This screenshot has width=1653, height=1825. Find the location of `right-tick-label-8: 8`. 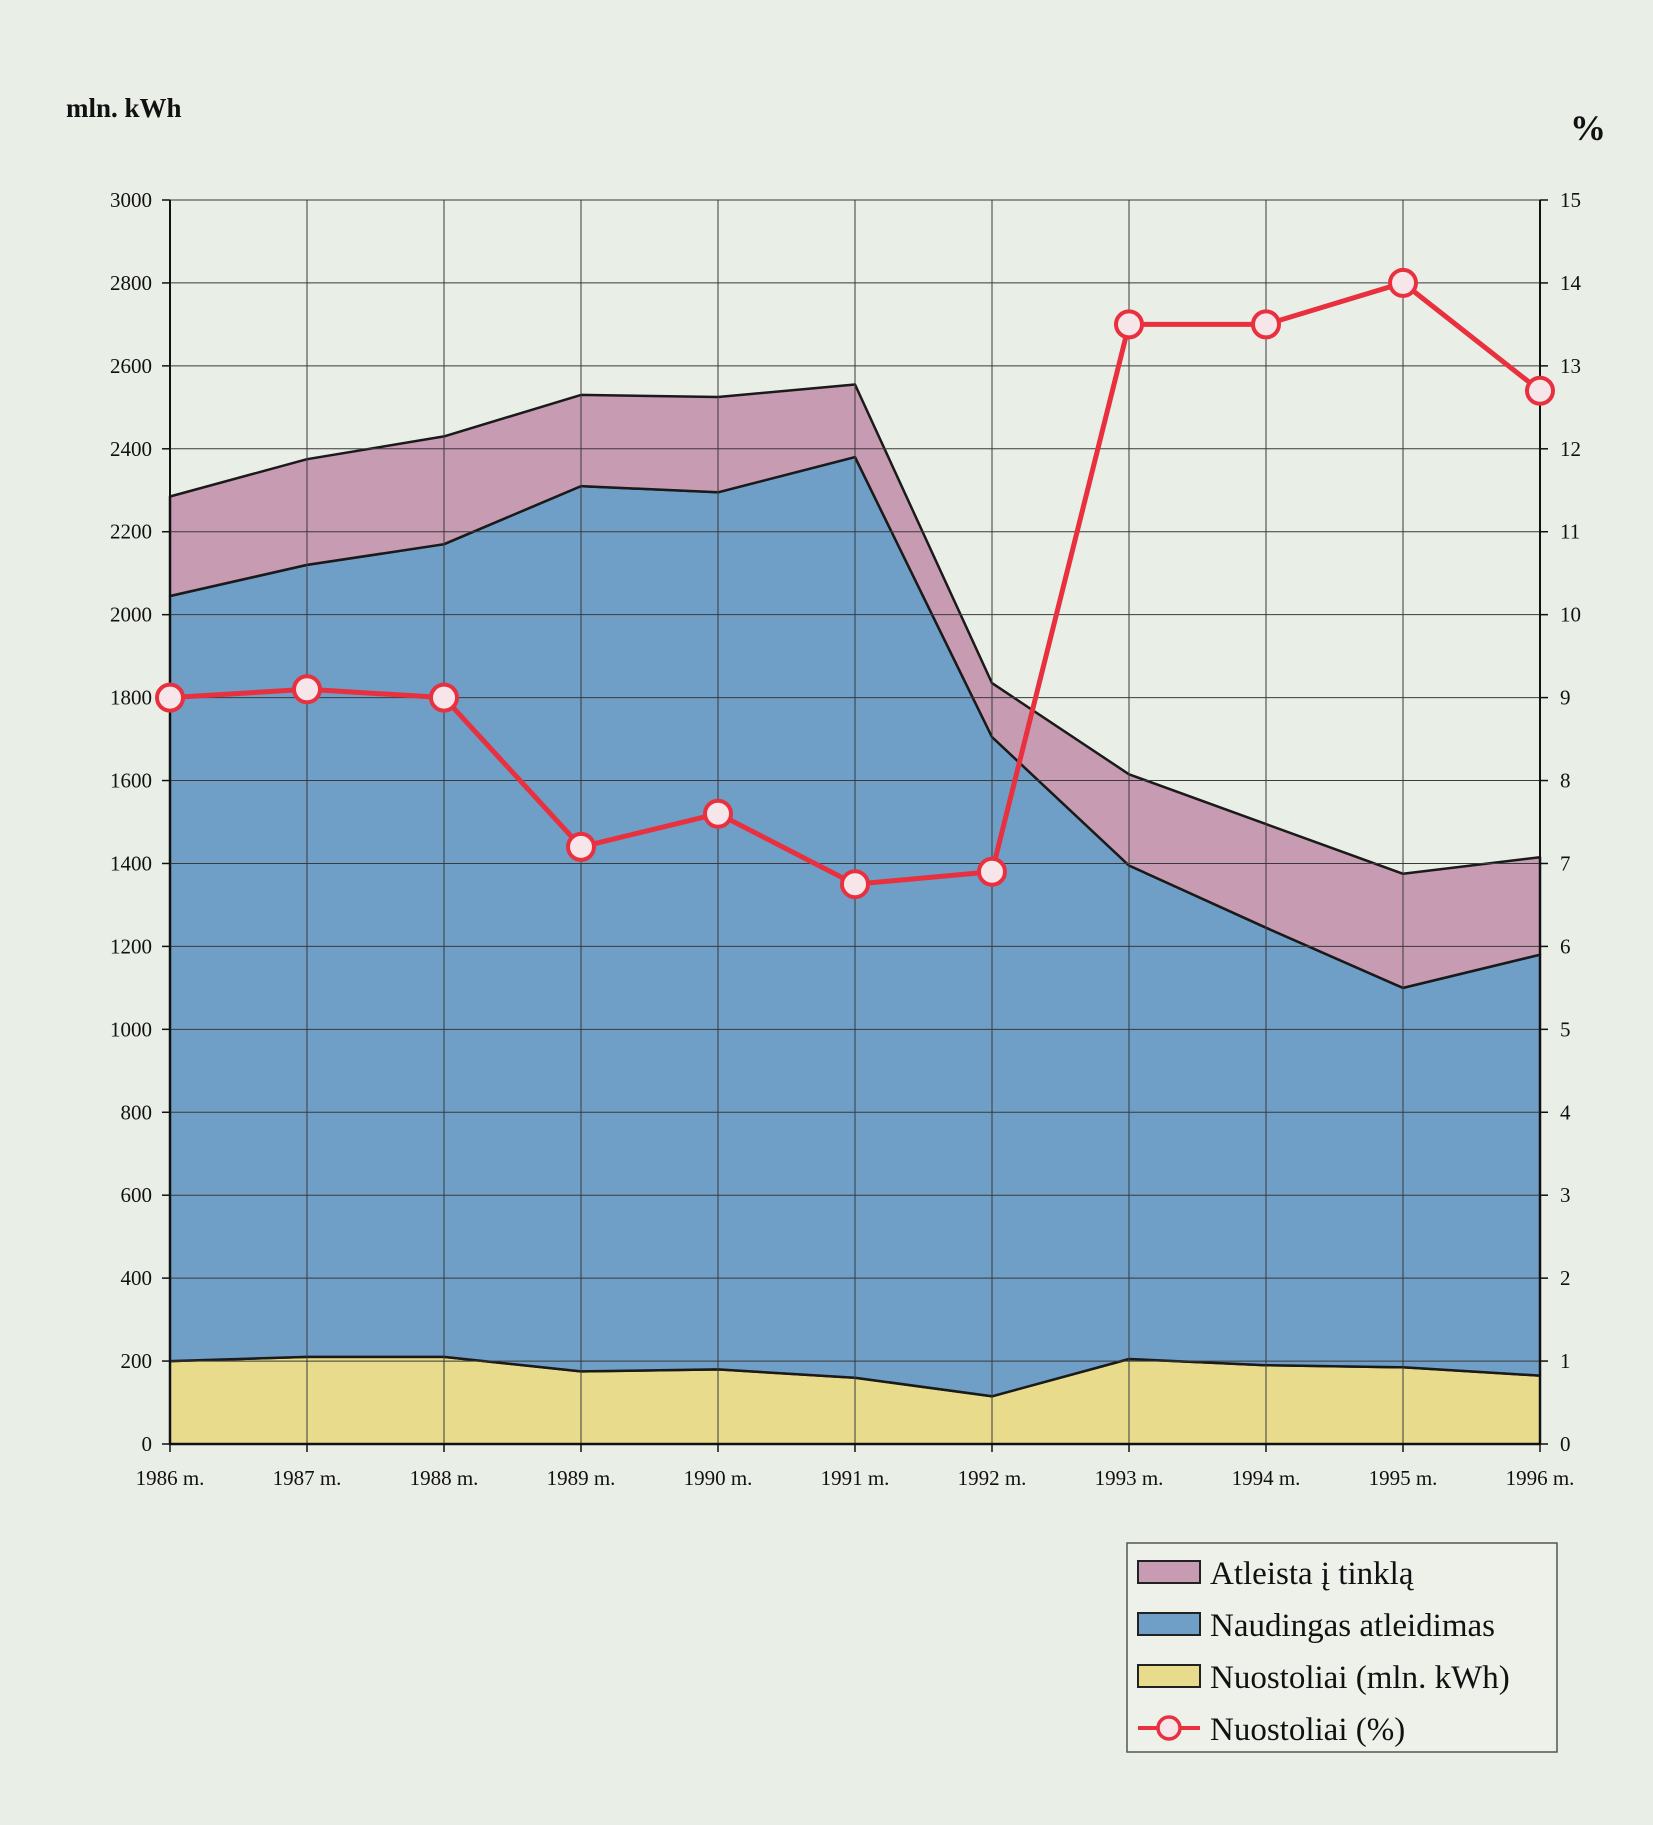

right-tick-label-8: 8 is located at coordinates (1565, 781).